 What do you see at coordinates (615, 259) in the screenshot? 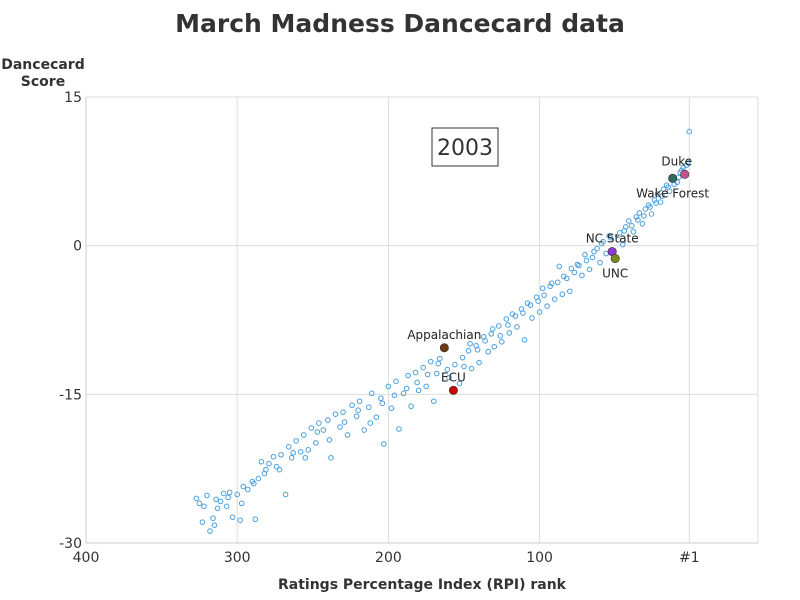
I see `highlight-point-unc` at bounding box center [615, 259].